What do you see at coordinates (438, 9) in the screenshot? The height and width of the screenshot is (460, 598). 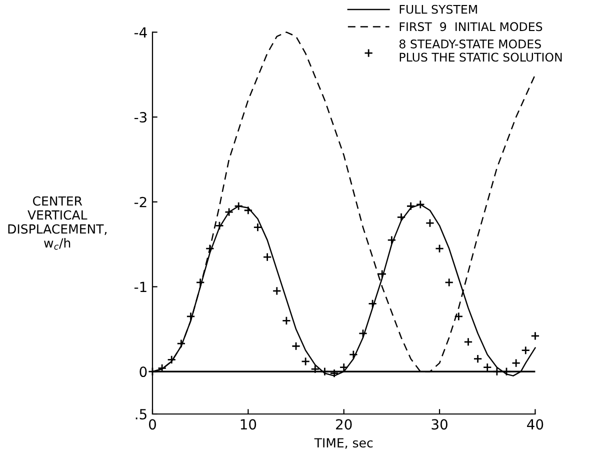 I see `legend-label: FULL SYSTEM` at bounding box center [438, 9].